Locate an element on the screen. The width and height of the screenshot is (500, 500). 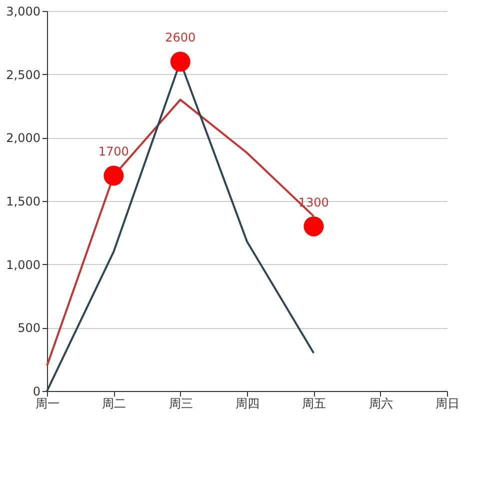
x-tick-label: 周六 is located at coordinates (380, 403).